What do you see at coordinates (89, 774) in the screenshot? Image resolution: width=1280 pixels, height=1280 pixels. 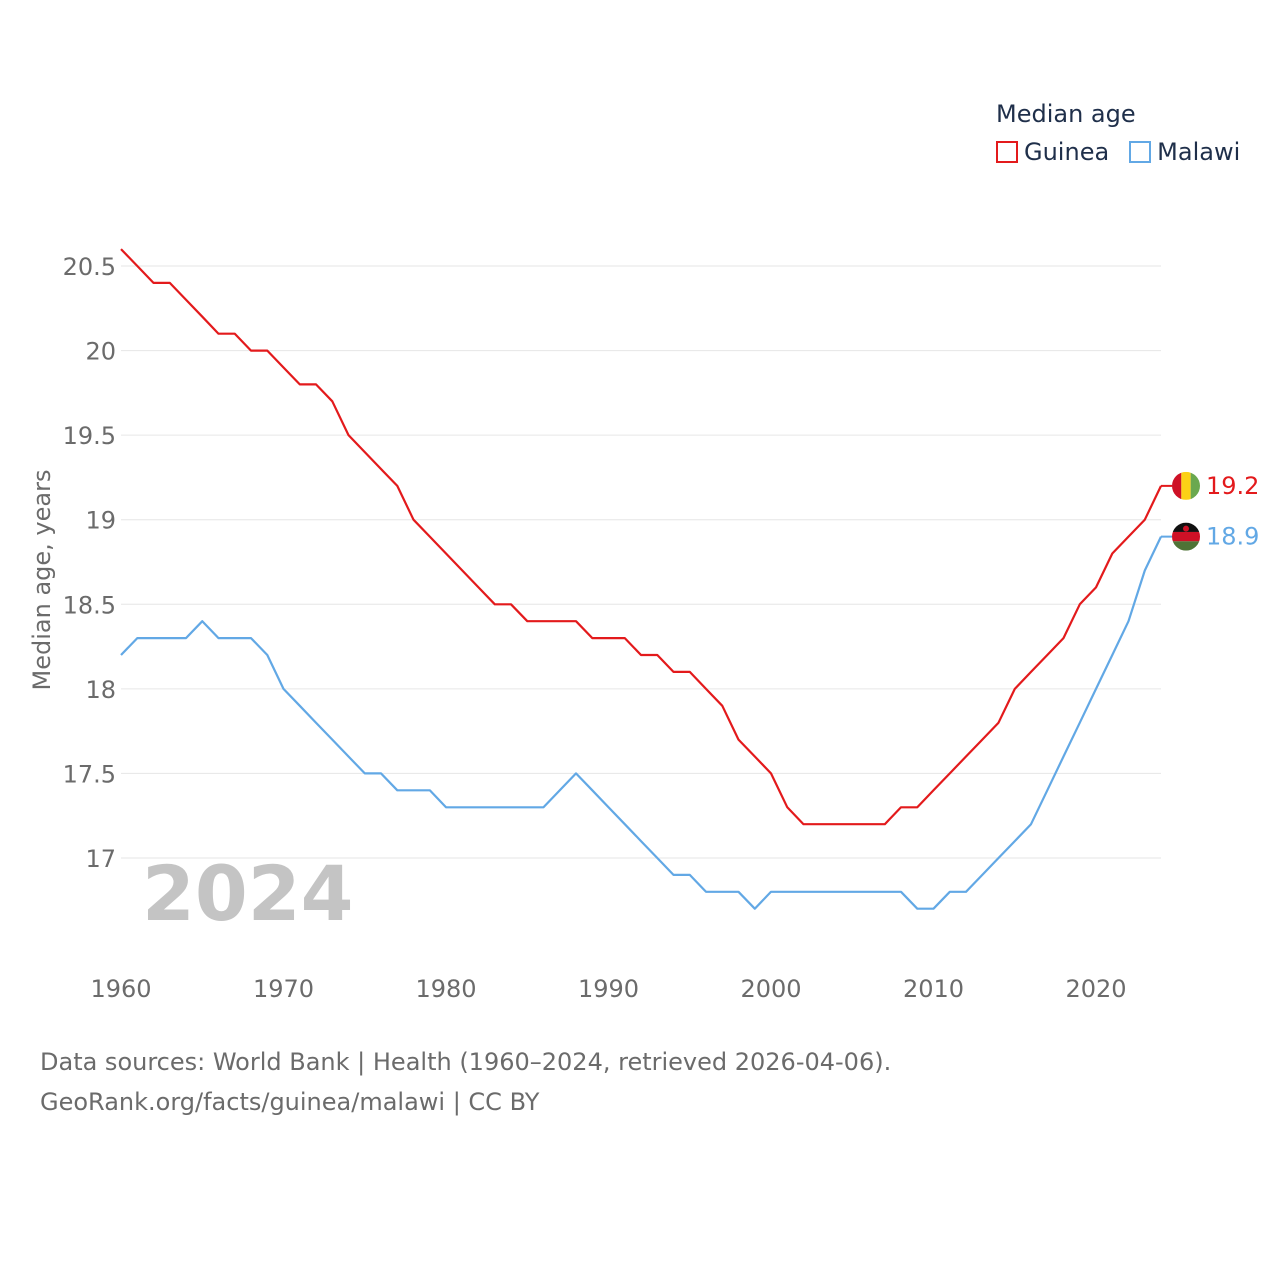 I see `y-tick-17.5: 17.5` at bounding box center [89, 774].